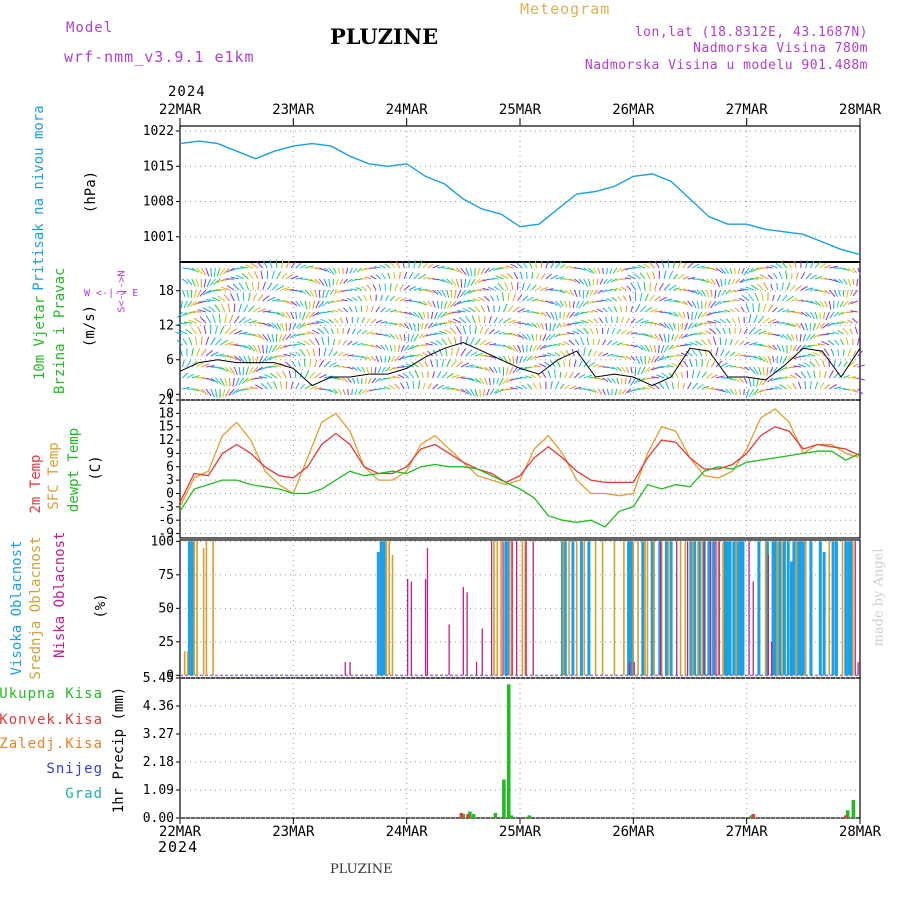 This screenshot has width=900, height=900. What do you see at coordinates (170, 360) in the screenshot?
I see `ytick-label: 6` at bounding box center [170, 360].